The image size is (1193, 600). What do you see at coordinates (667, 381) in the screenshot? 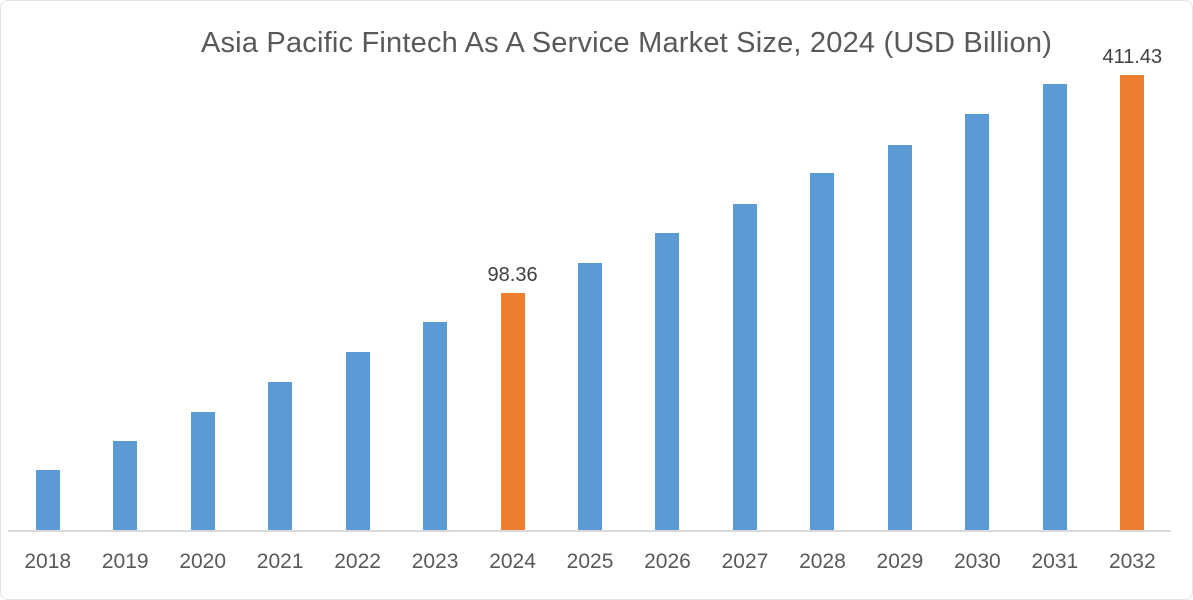
I see `bar-2026` at bounding box center [667, 381].